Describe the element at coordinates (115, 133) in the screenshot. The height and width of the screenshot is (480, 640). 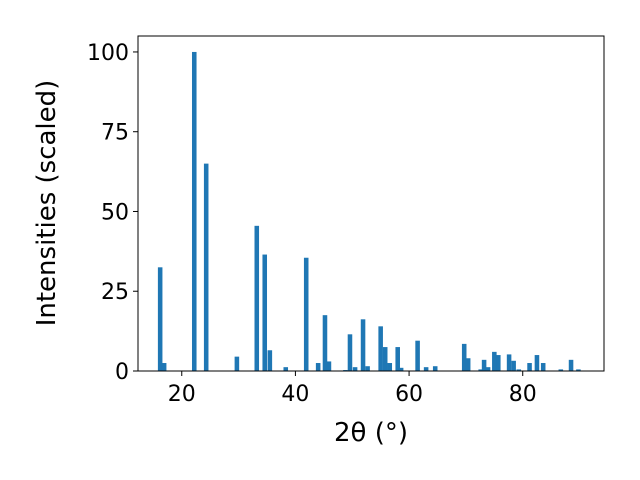
I see `y-tick-label: 75` at that location.